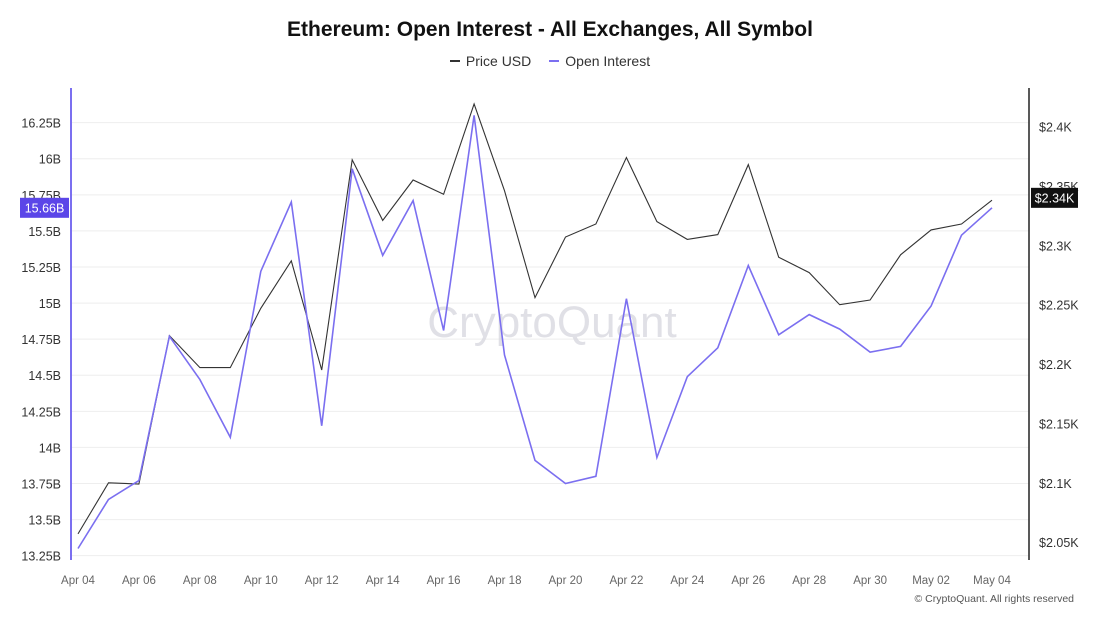 Image resolution: width=1100 pixels, height=619 pixels. What do you see at coordinates (498, 61) in the screenshot?
I see `legend-label-price: Price USD` at bounding box center [498, 61].